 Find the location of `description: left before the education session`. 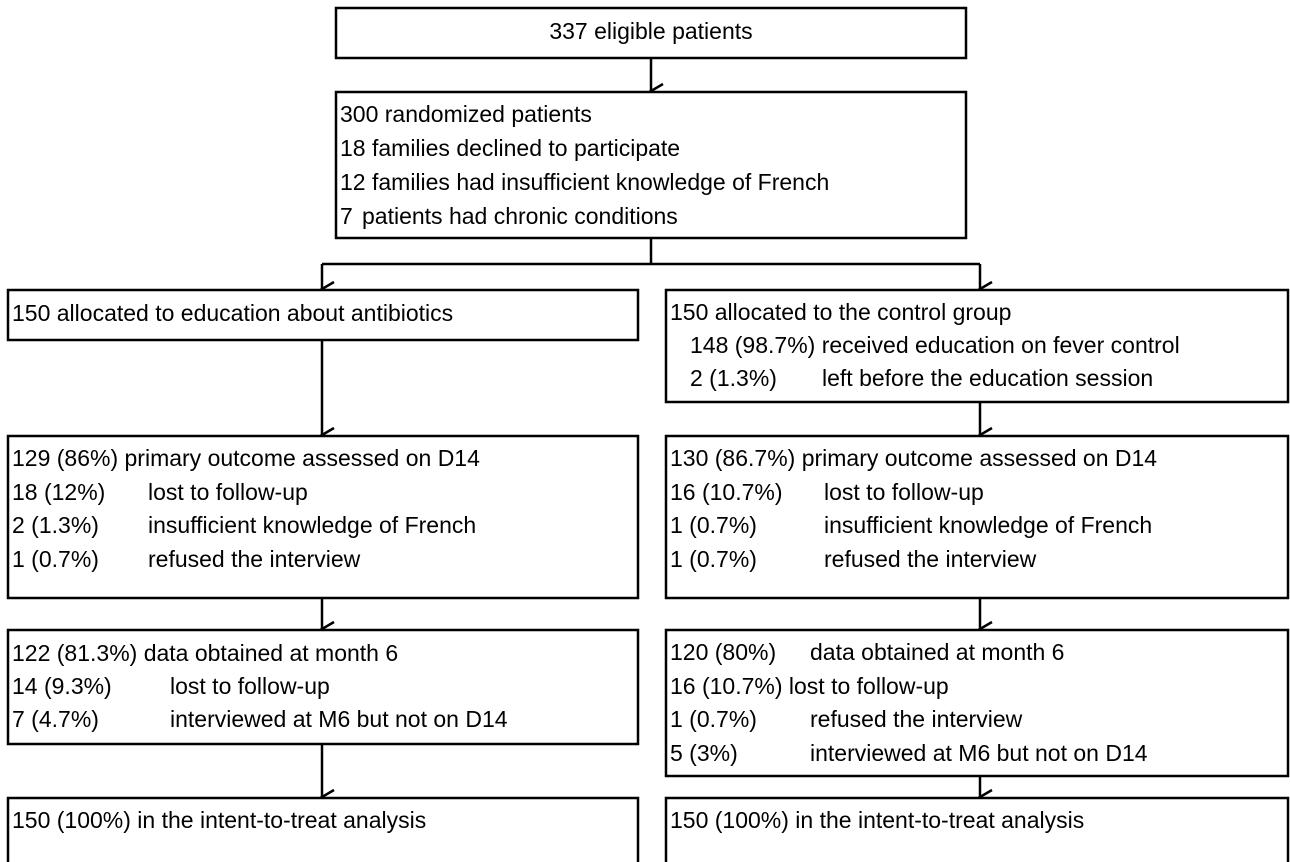

description: left before the education session is located at coordinates (987, 378).